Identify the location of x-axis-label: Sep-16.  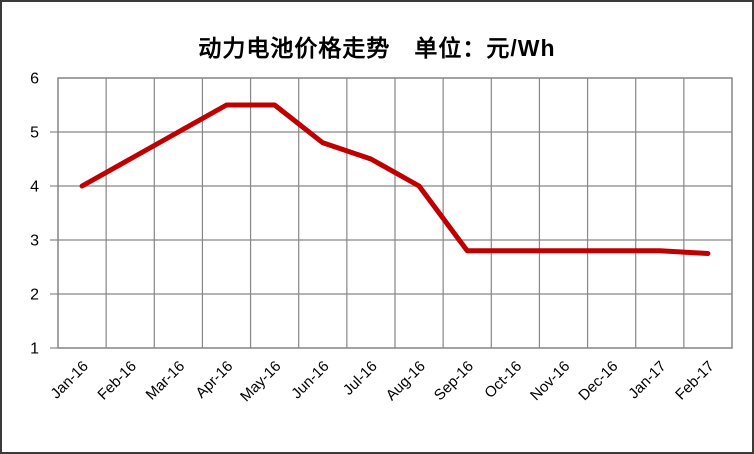
(454, 381).